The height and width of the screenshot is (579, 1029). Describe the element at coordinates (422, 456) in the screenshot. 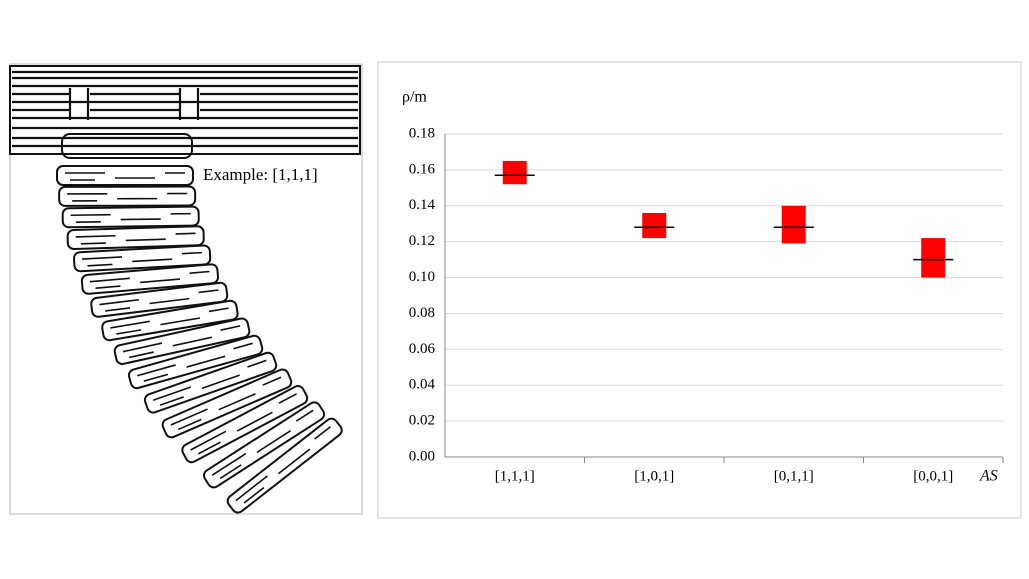

I see `y-tick-label: 0.00` at that location.